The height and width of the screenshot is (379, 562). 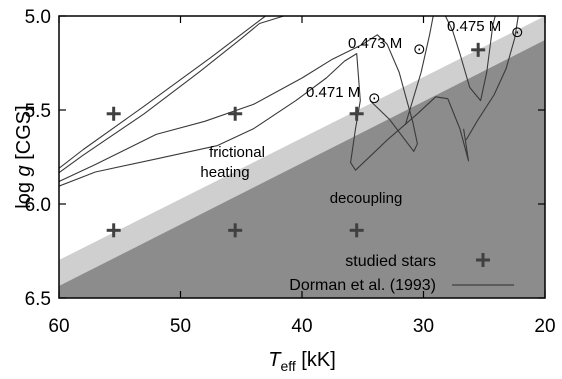 I want to click on y-tick-label: 5.0, so click(x=38, y=17).